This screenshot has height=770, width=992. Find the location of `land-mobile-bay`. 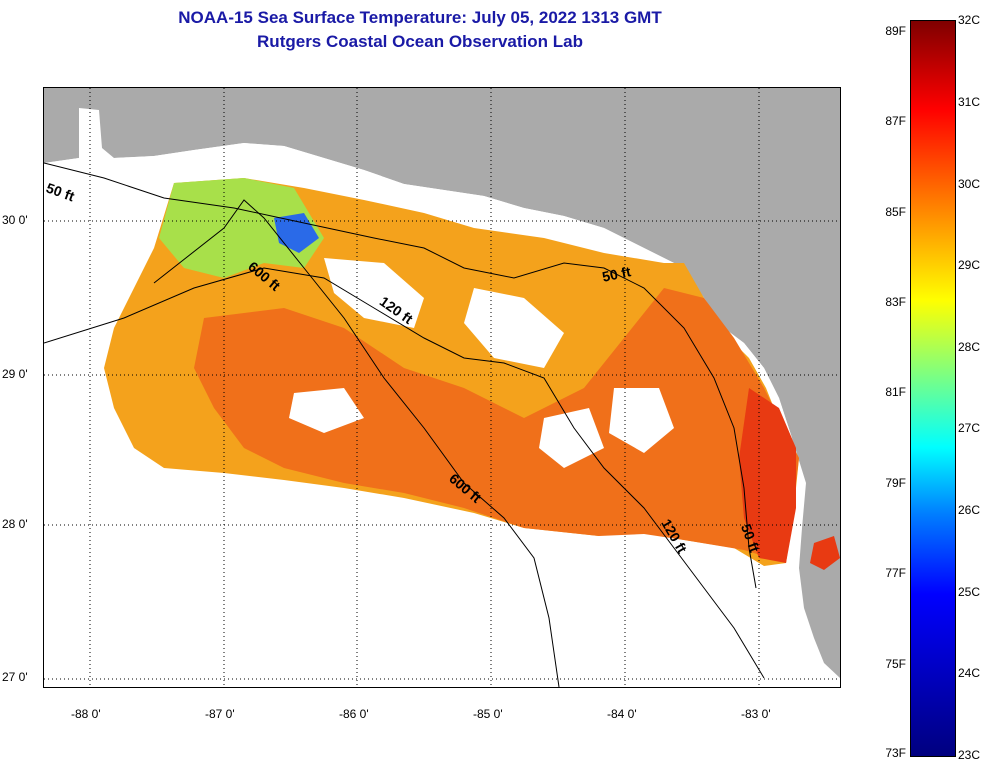

land-mobile-bay is located at coordinates (96, 133).